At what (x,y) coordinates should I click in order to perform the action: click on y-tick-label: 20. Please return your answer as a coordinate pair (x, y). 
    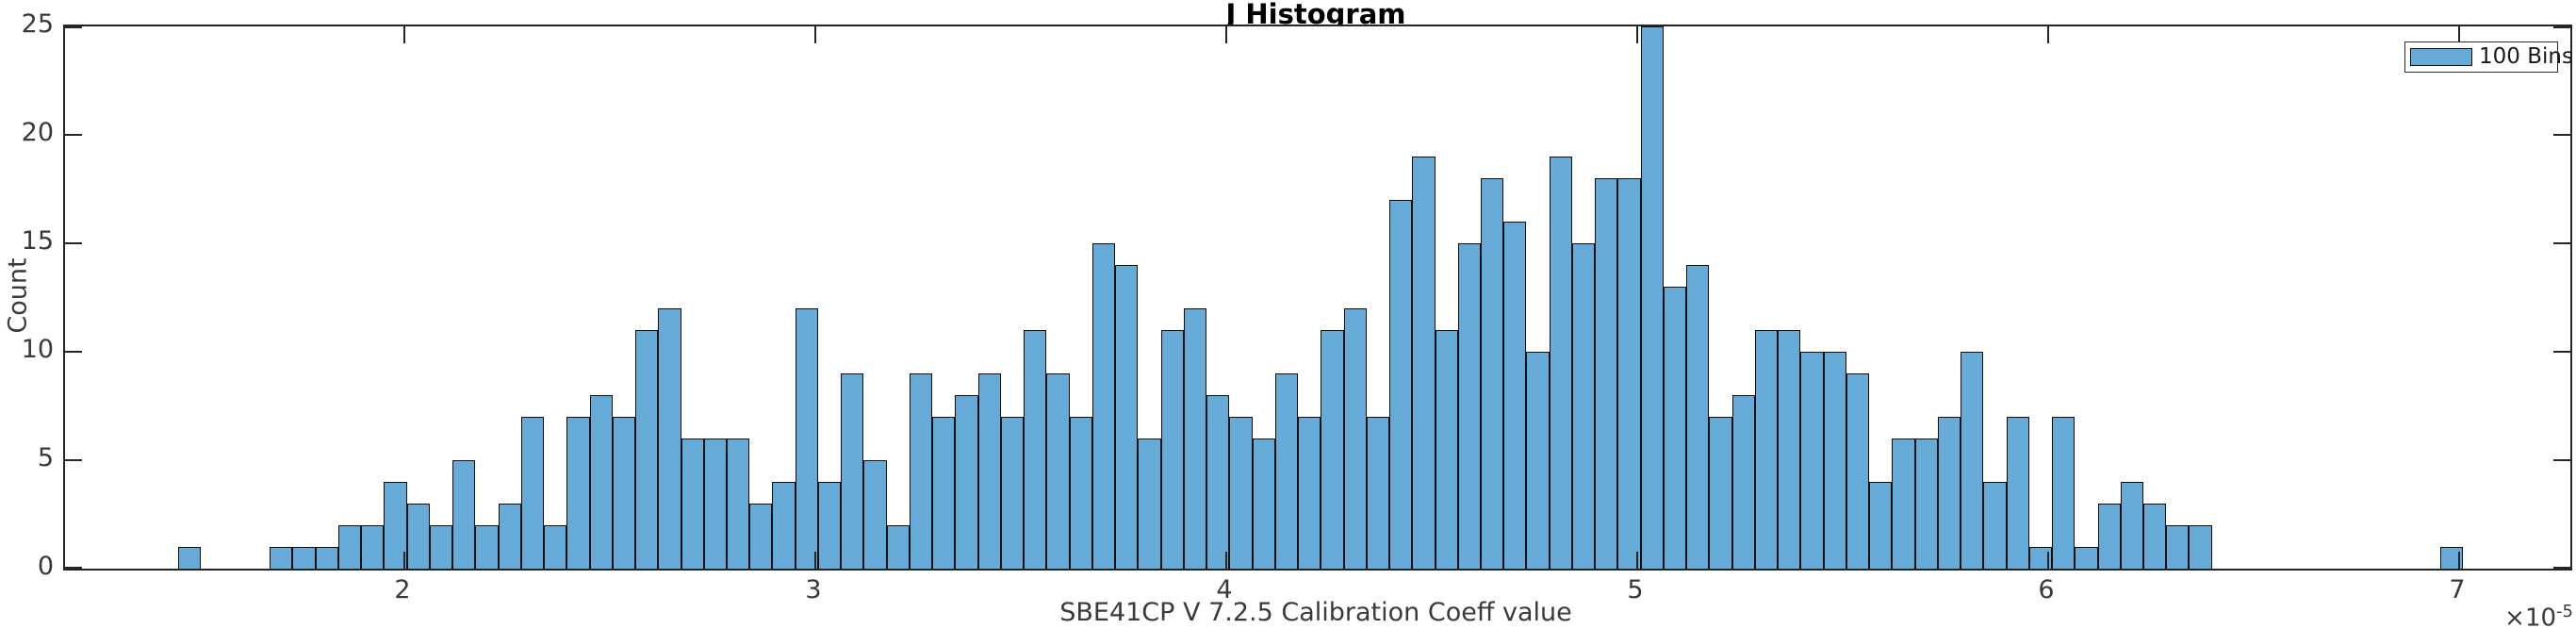
    Looking at the image, I should click on (37, 132).